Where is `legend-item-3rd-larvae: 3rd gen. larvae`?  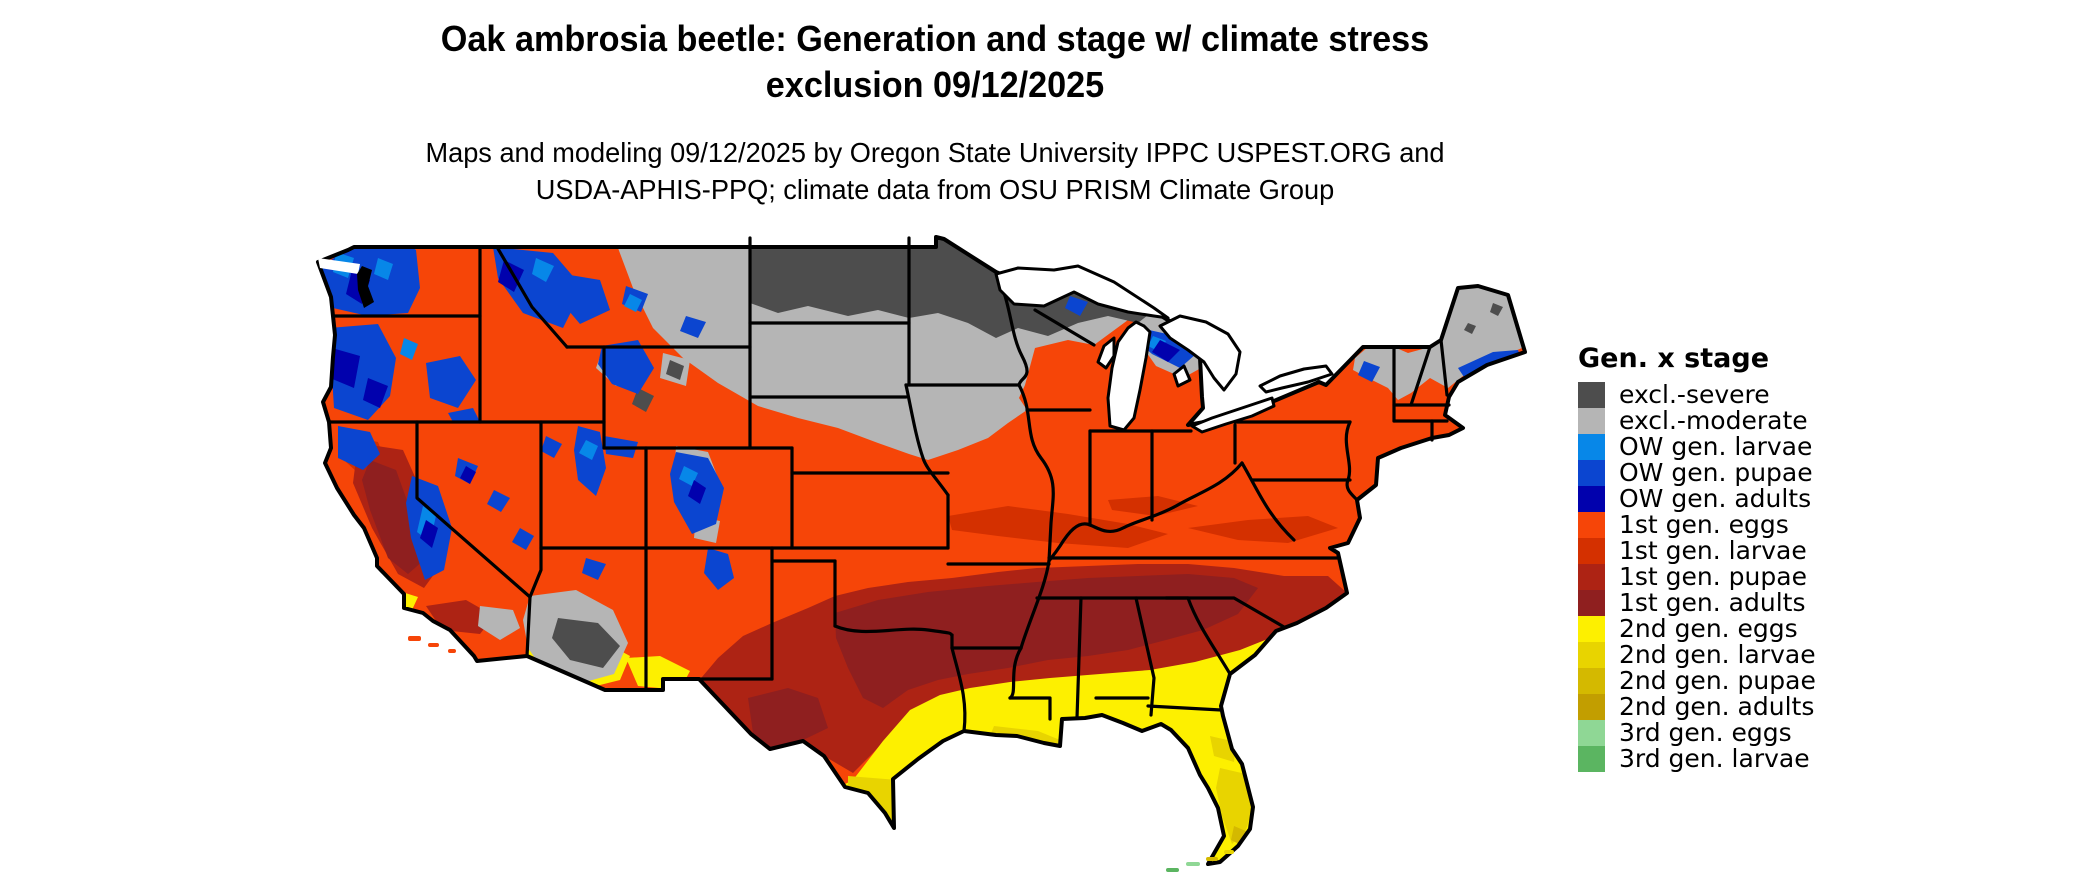 legend-item-3rd-larvae: 3rd gen. larvae is located at coordinates (1728, 759).